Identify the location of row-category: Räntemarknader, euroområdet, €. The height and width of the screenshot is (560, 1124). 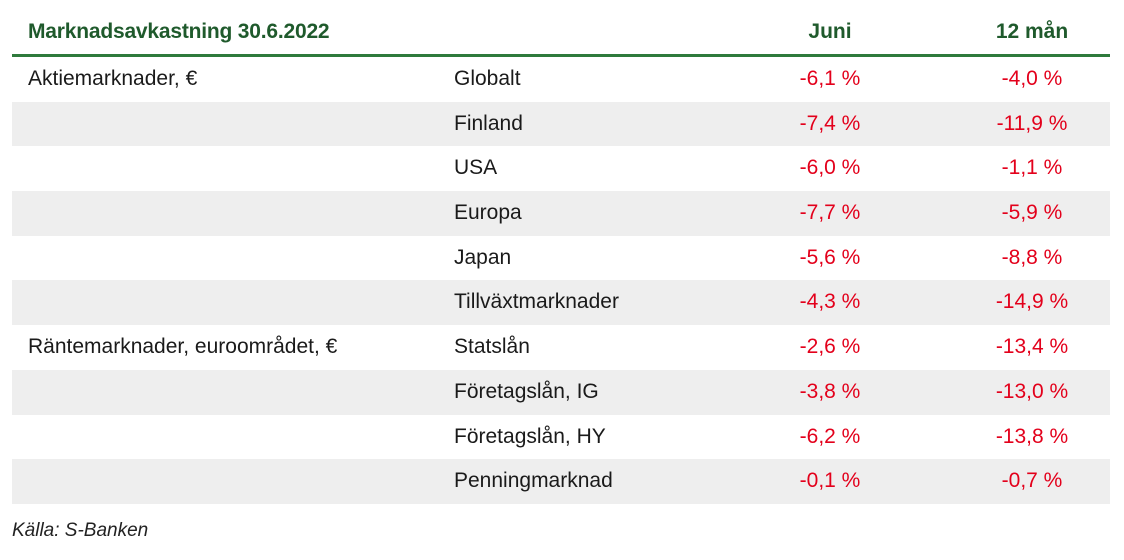
(183, 347).